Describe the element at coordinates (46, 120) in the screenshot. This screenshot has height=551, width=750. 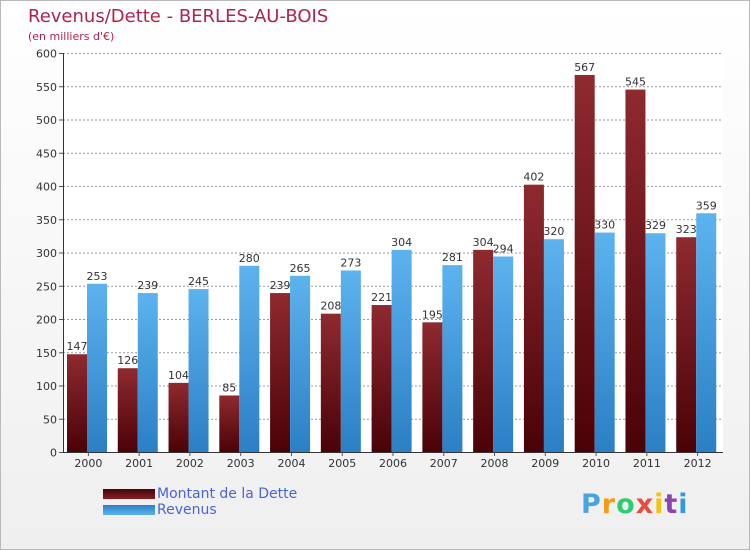
I see `y-tick-label: 500` at that location.